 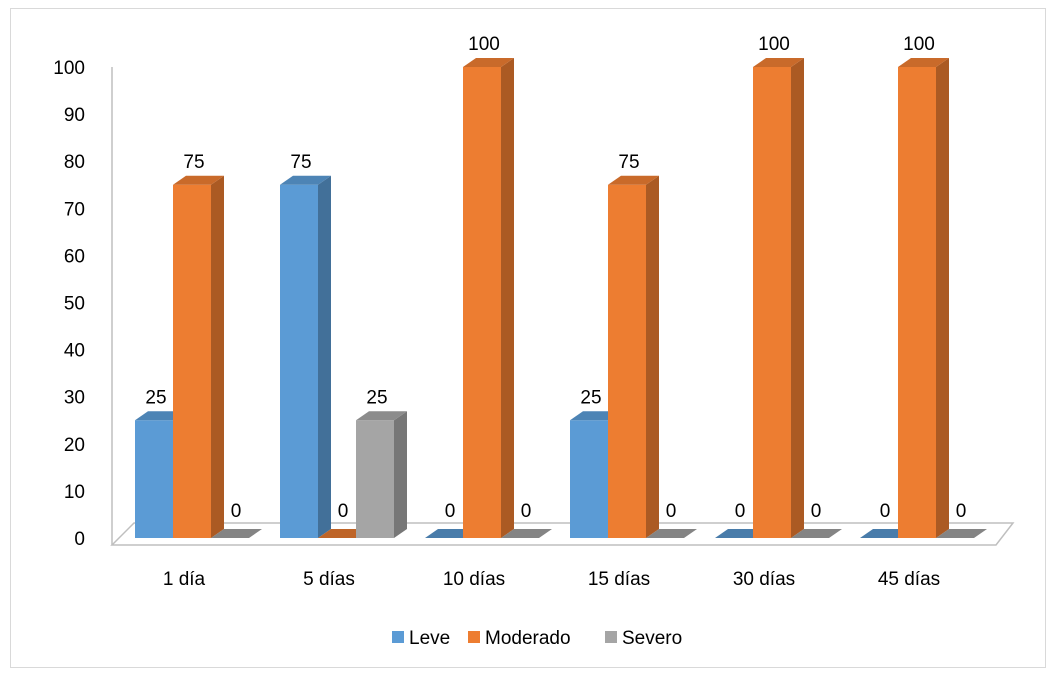 I want to click on legend-item-moderado: Moderado, so click(x=519, y=638).